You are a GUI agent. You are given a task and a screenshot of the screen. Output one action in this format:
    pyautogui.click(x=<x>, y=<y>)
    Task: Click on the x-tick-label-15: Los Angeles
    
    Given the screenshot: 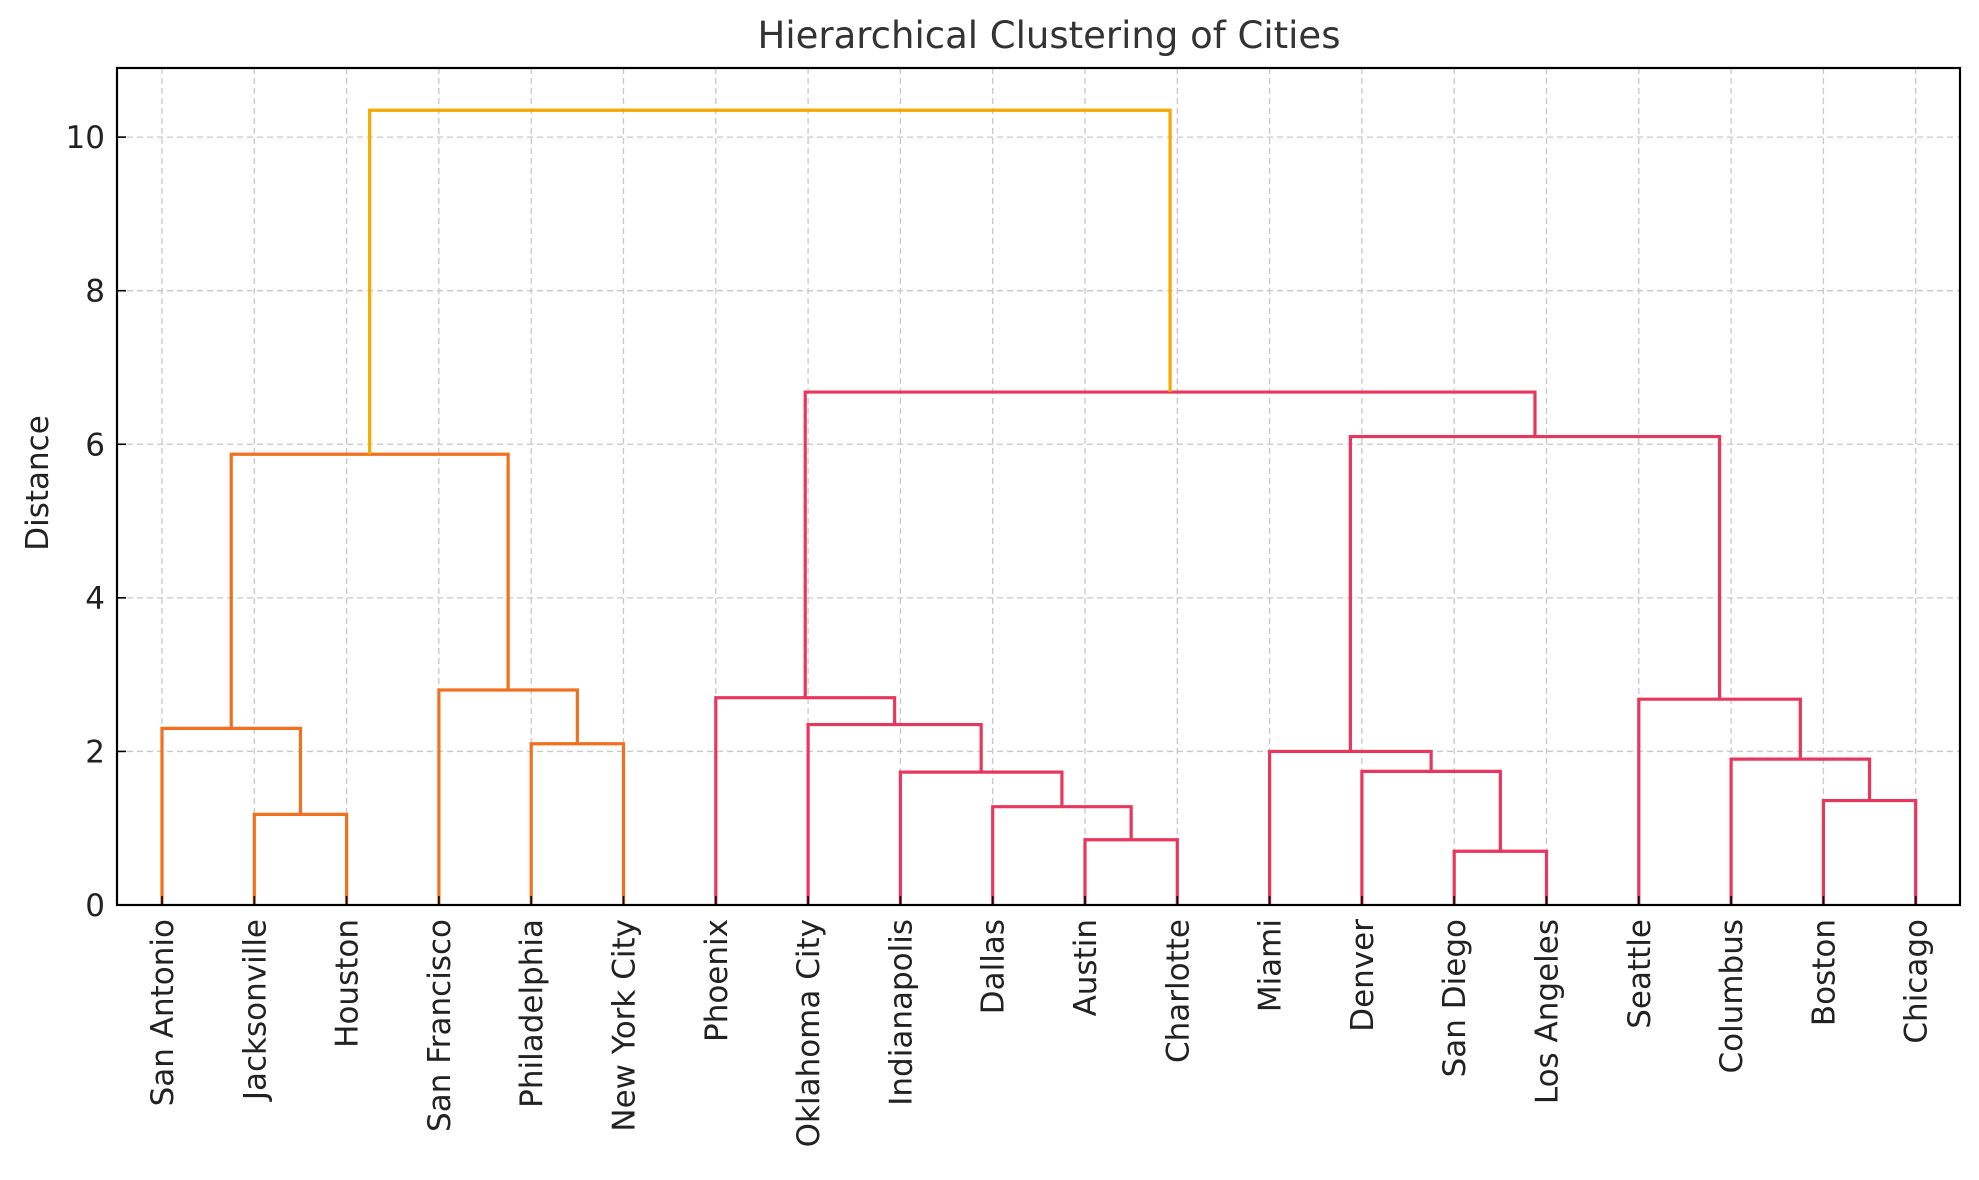 What is the action you would take?
    pyautogui.click(x=1548, y=1011)
    